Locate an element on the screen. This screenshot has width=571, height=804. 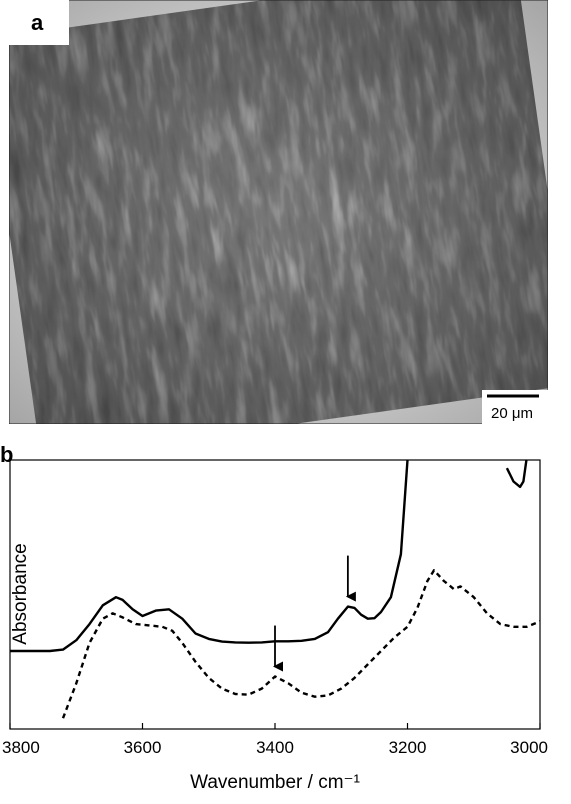
x-tick-label: 3400 is located at coordinates (275, 747).